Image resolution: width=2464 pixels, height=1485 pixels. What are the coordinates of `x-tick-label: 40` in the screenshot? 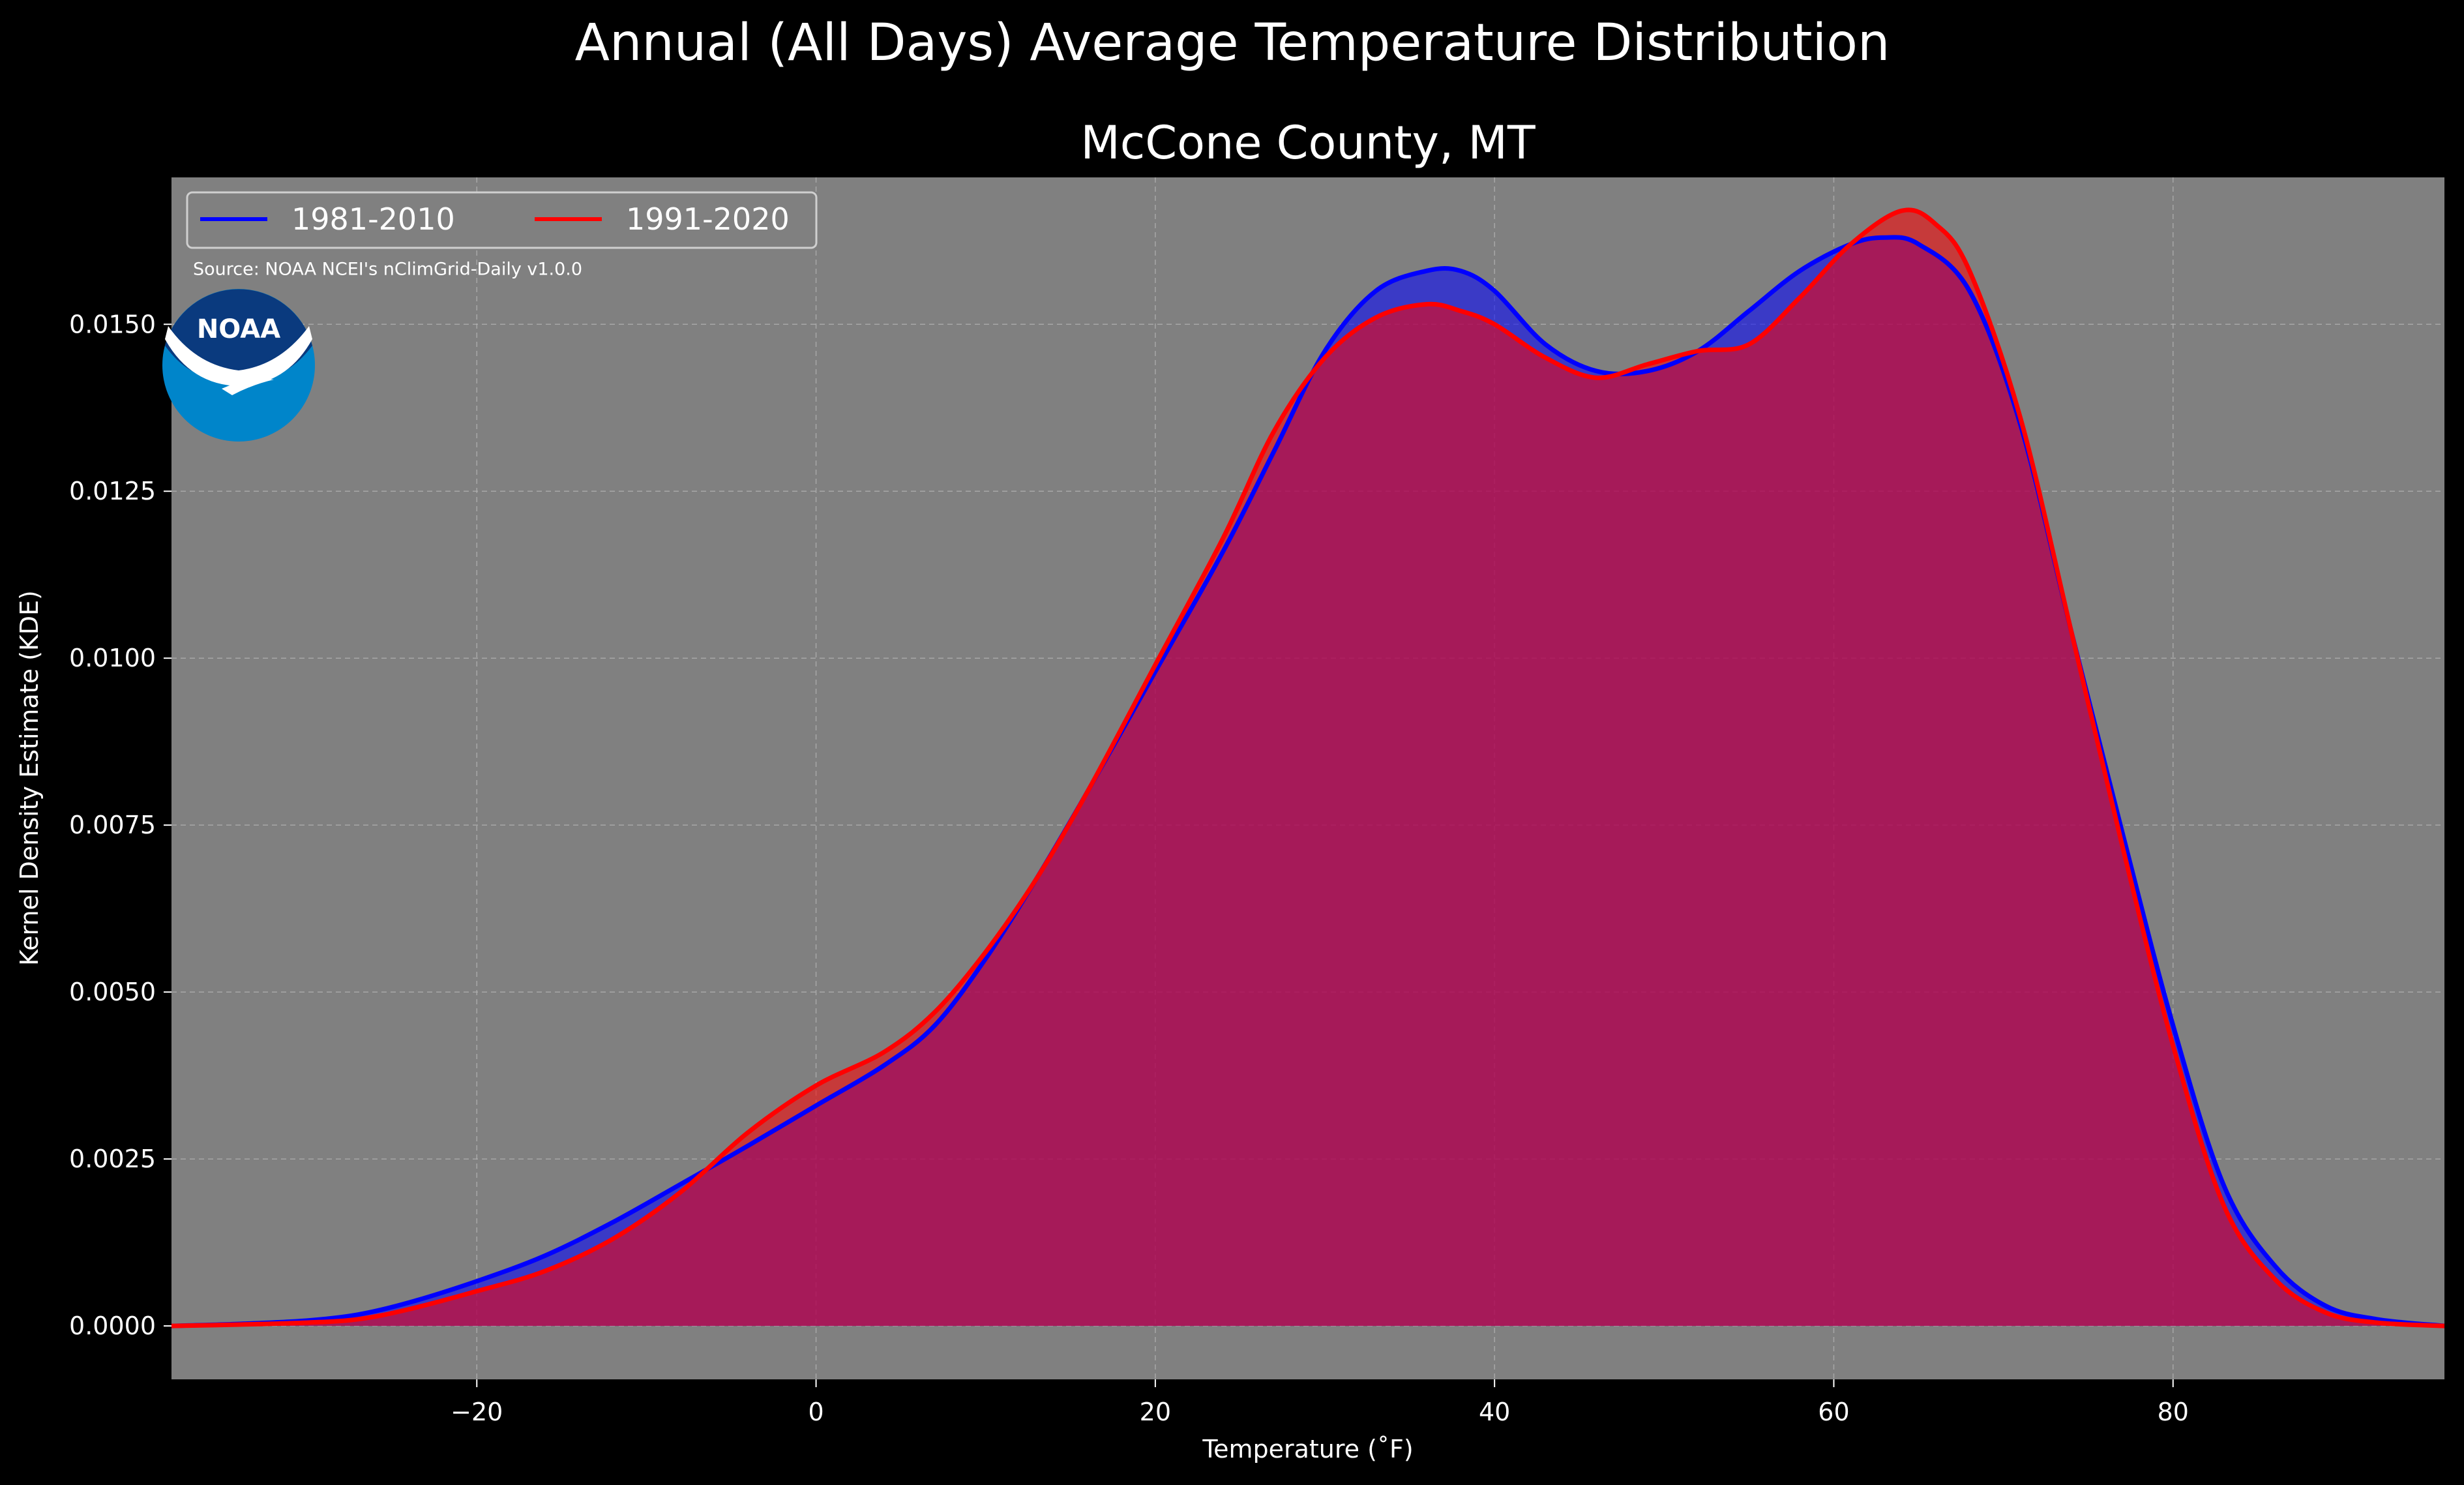 It's located at (1494, 1412).